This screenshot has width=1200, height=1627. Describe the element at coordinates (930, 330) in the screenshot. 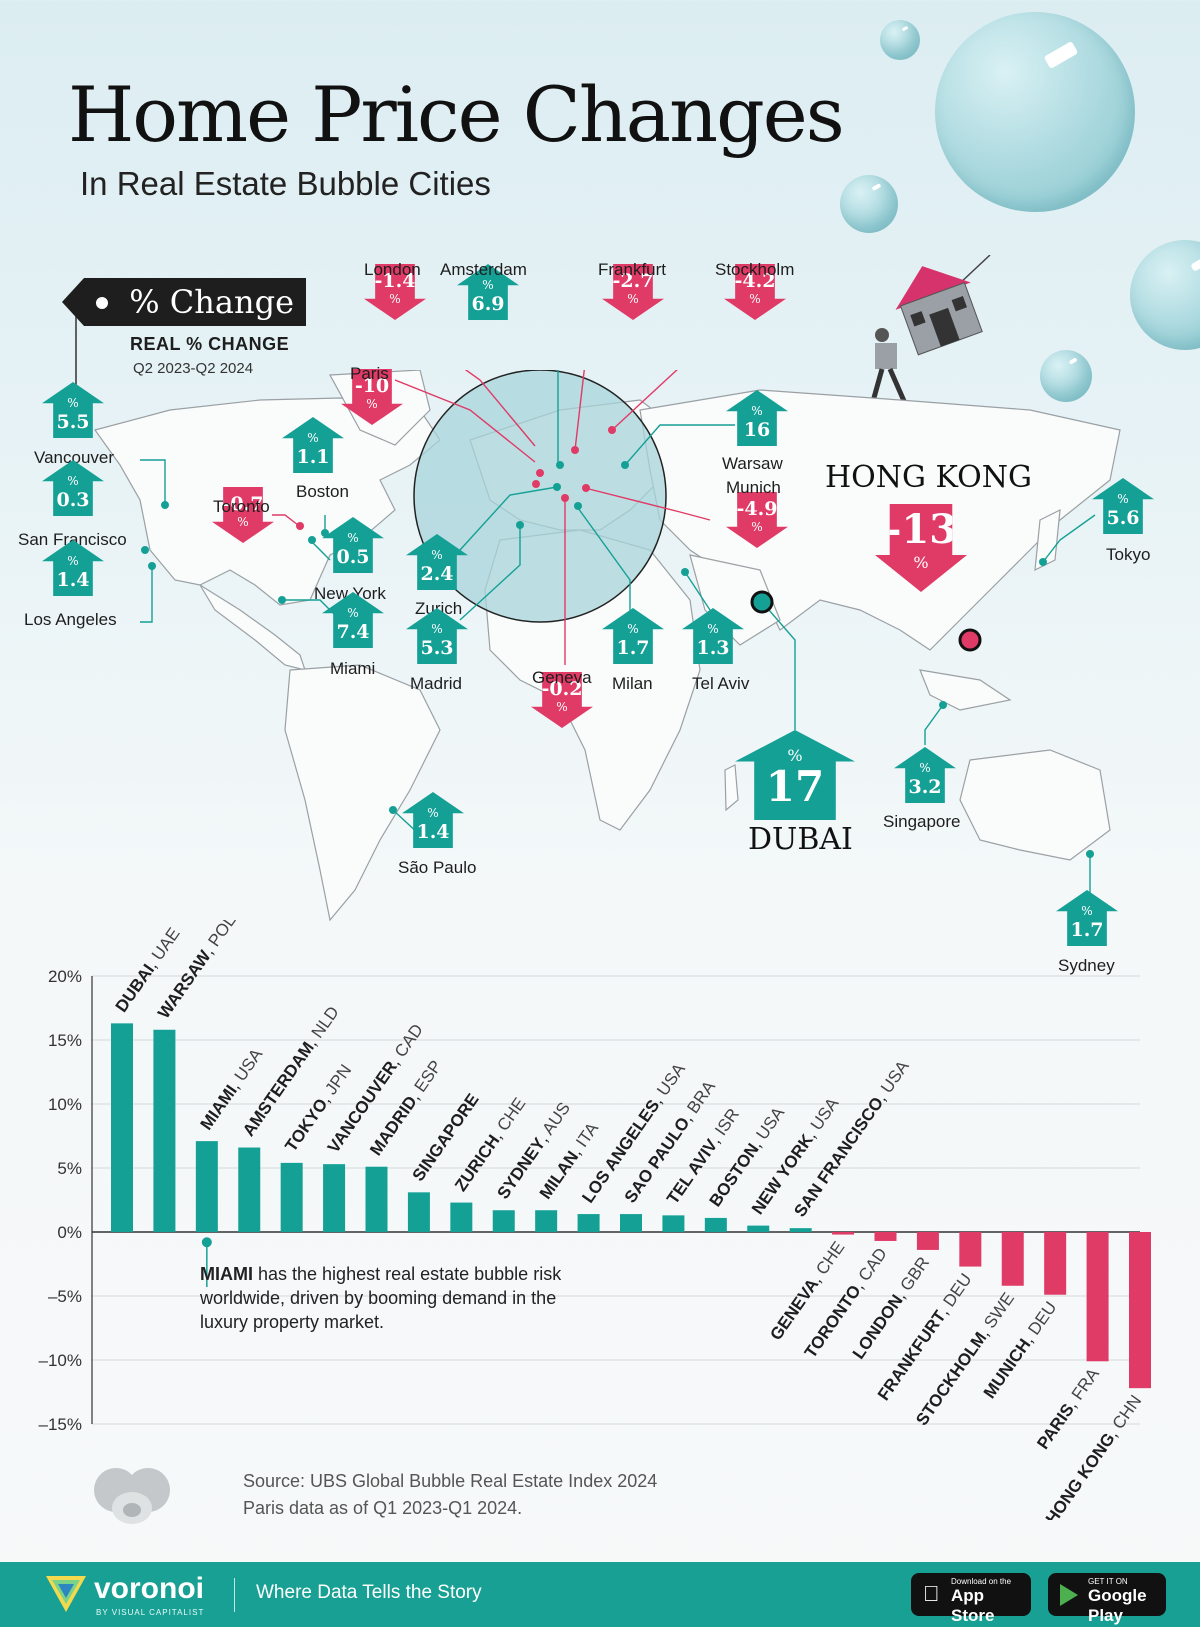

I see `floating-house-illustration` at that location.